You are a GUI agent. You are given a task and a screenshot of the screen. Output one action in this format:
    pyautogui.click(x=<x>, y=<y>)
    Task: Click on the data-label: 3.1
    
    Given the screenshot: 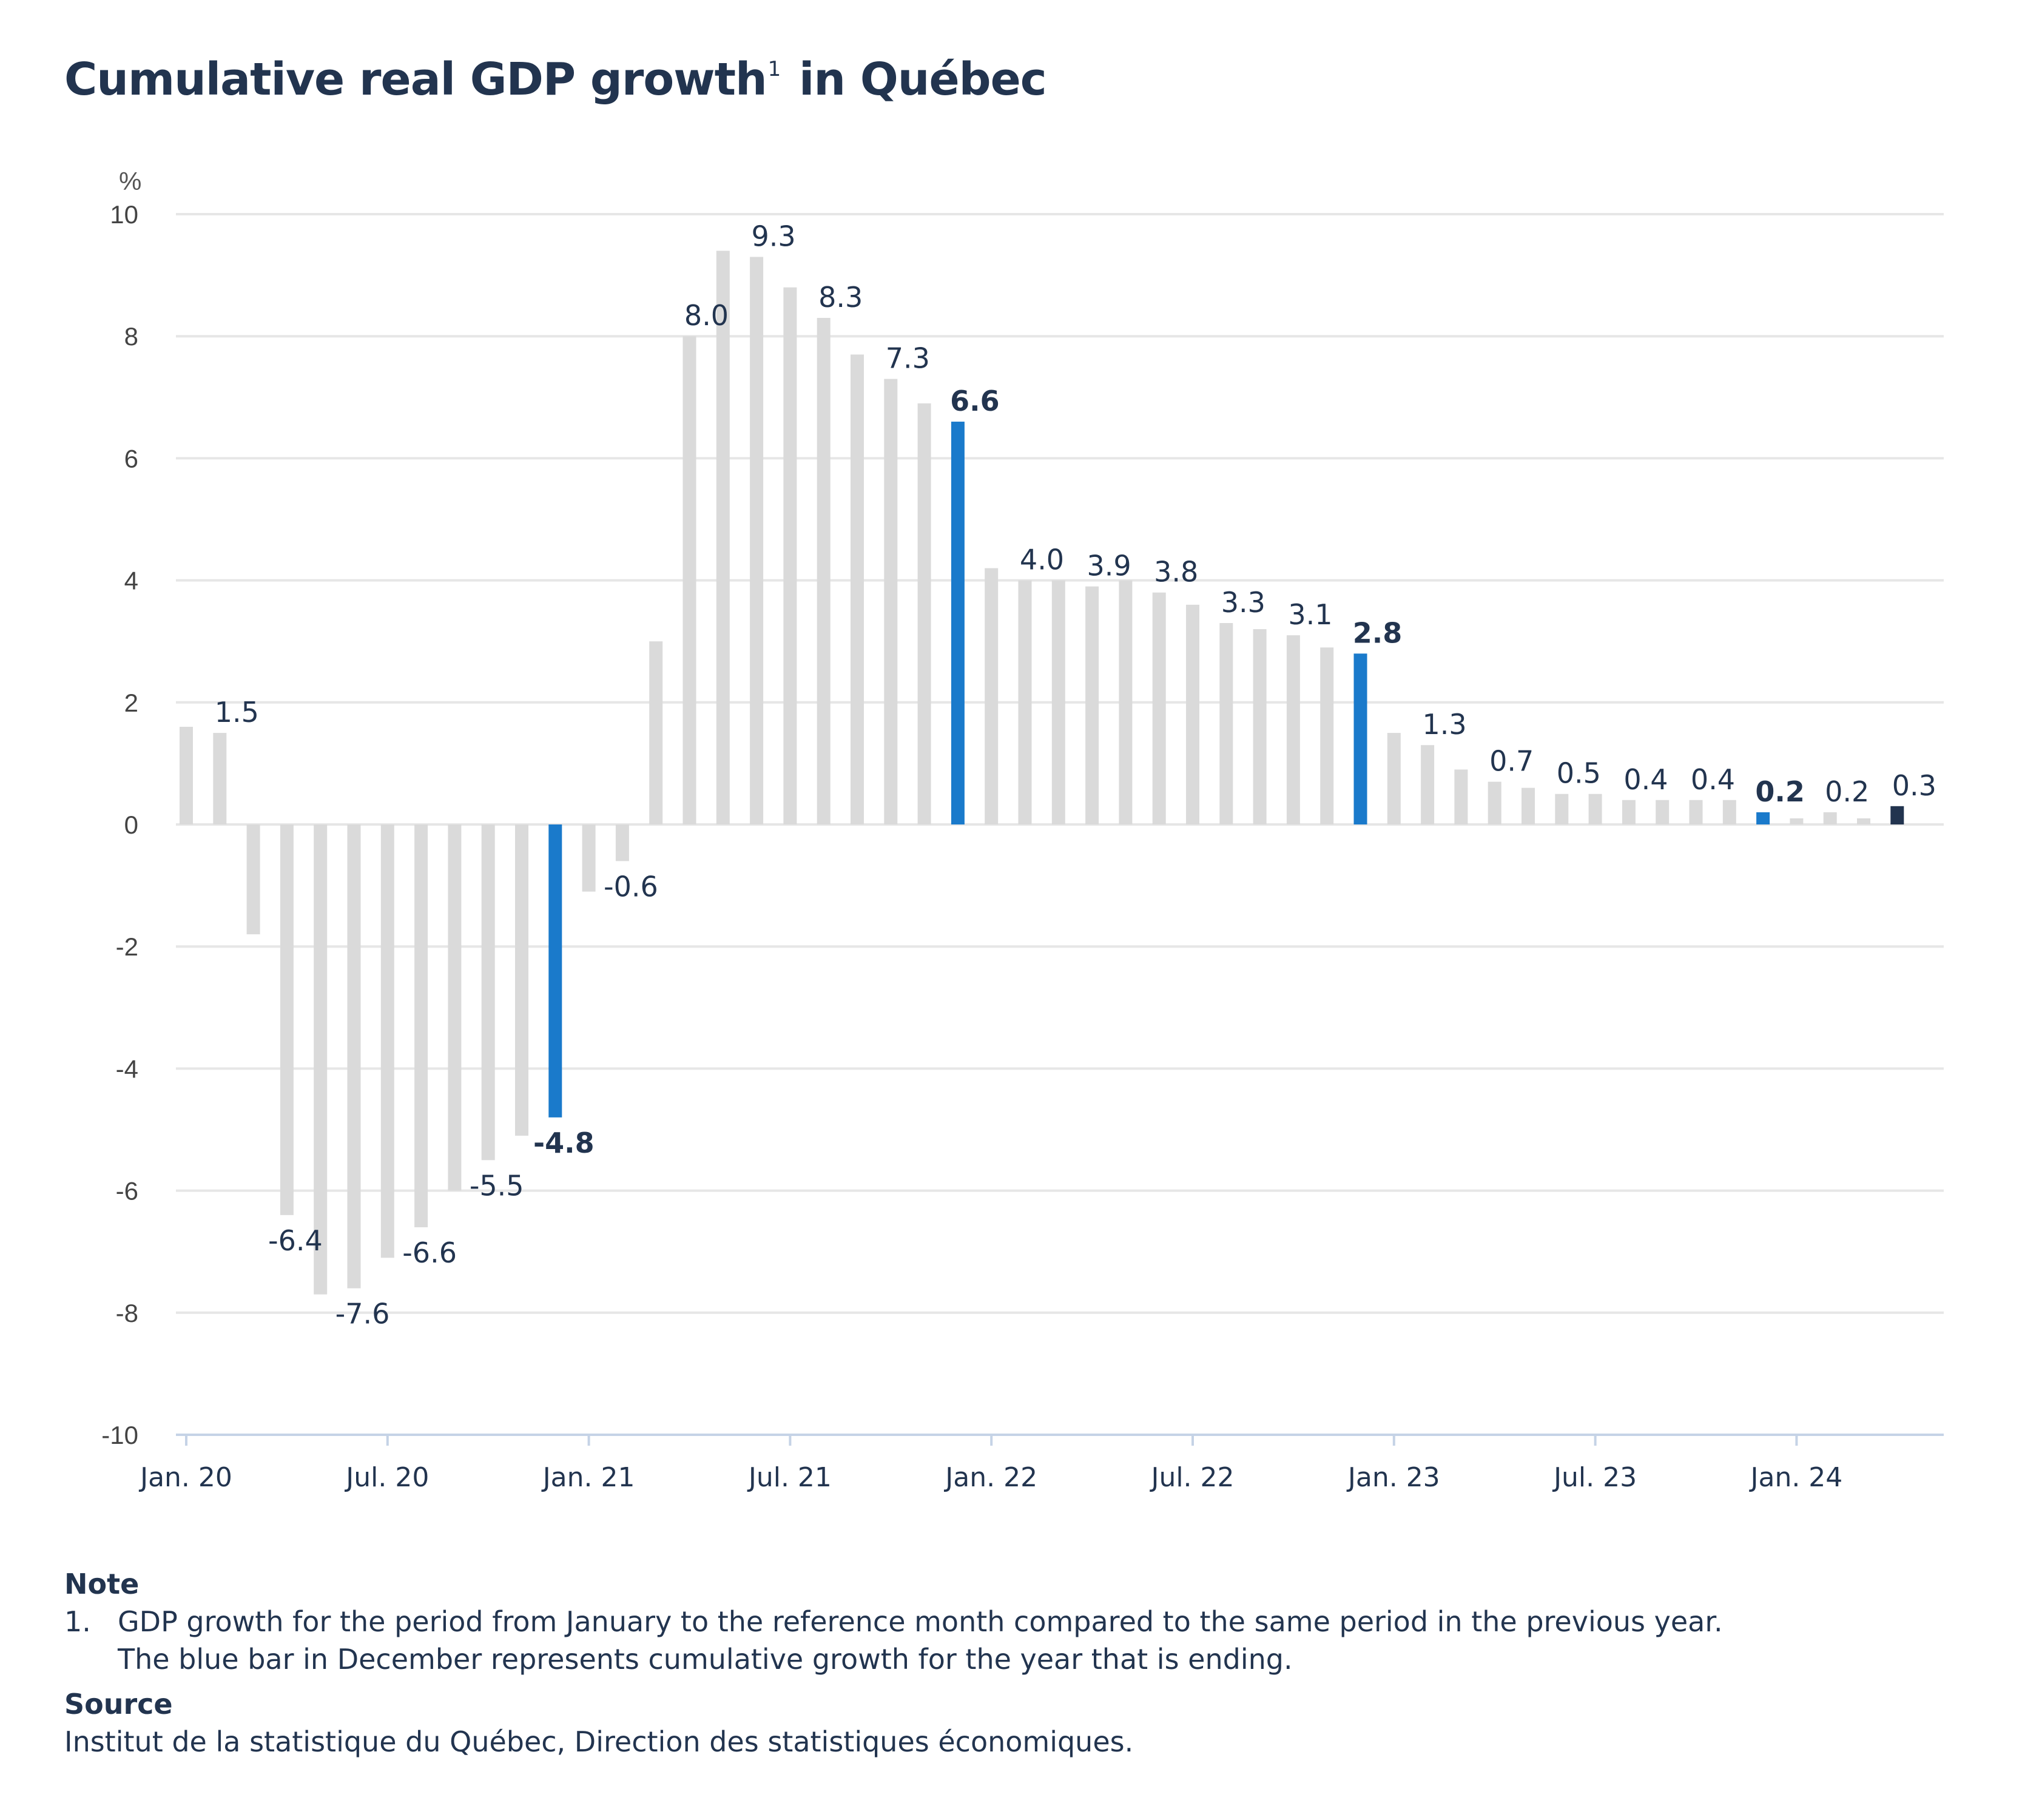 What is the action you would take?
    pyautogui.click(x=1310, y=614)
    